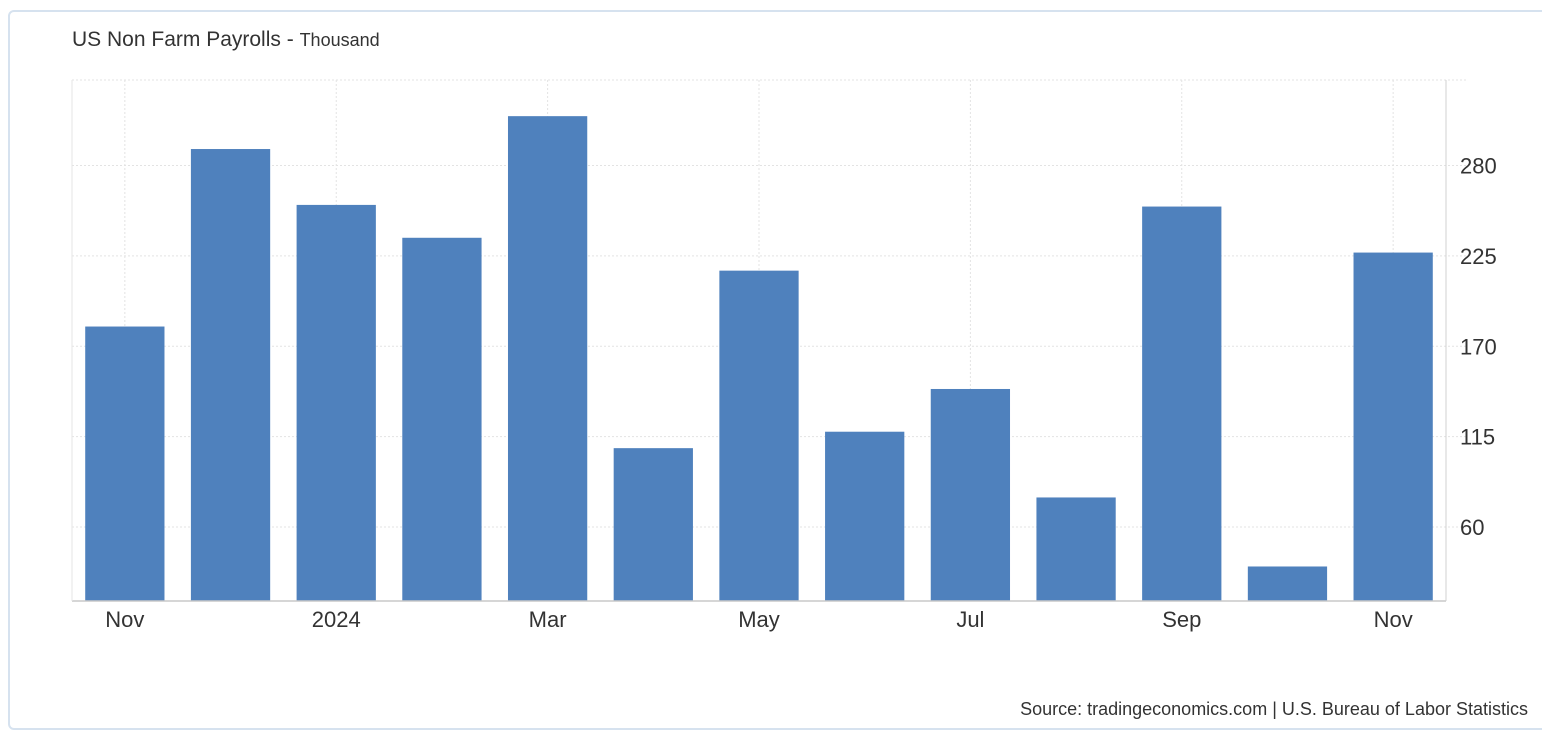 The width and height of the screenshot is (1542, 730). What do you see at coordinates (865, 516) in the screenshot?
I see `bar-jun-2024` at bounding box center [865, 516].